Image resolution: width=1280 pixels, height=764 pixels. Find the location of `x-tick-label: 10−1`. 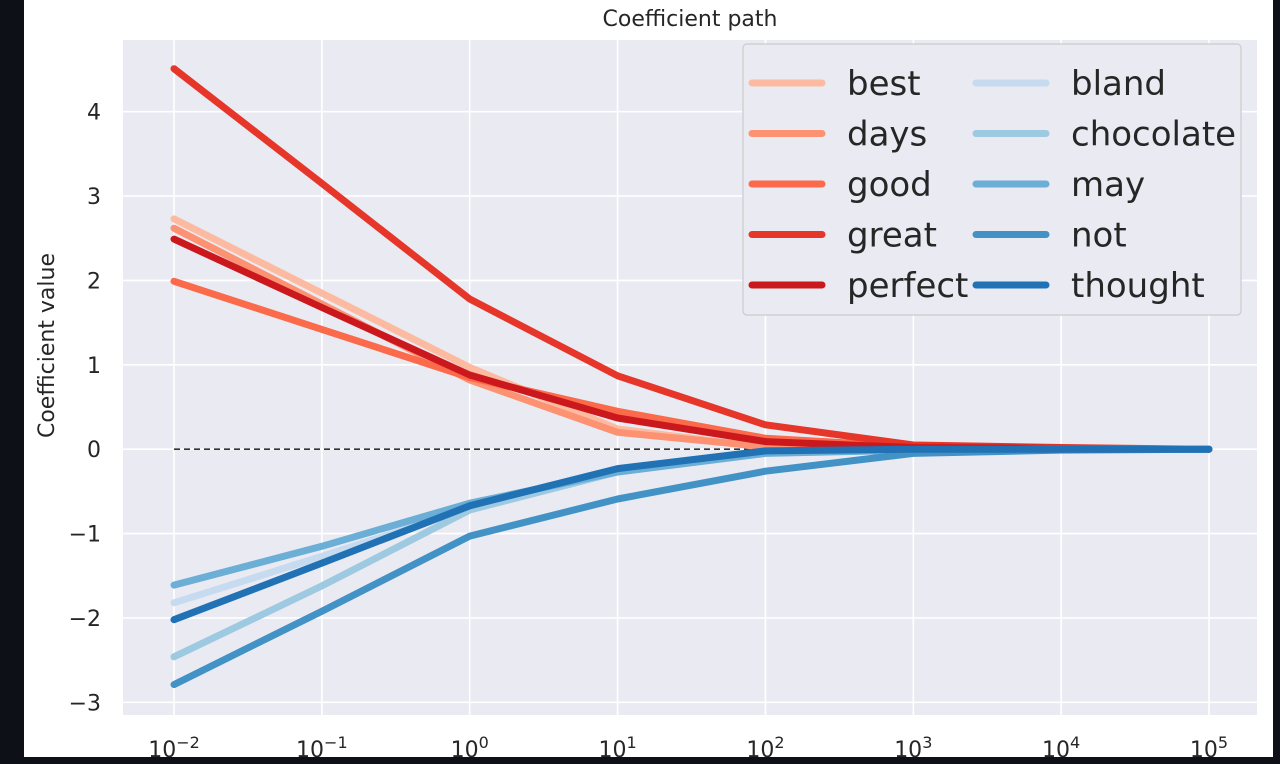

x-tick-label: 10−1 is located at coordinates (322, 745).